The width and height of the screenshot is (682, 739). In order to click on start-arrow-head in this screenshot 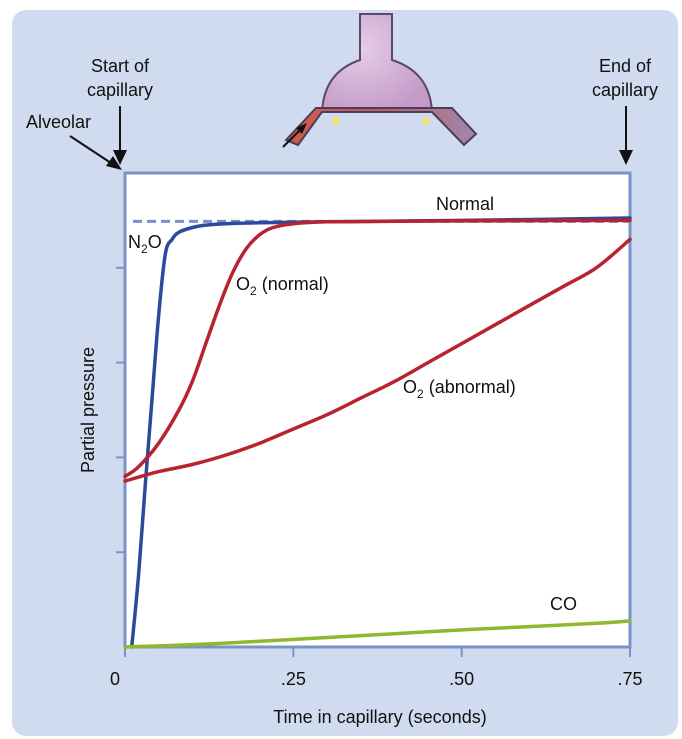, I will do `click(120, 157)`.